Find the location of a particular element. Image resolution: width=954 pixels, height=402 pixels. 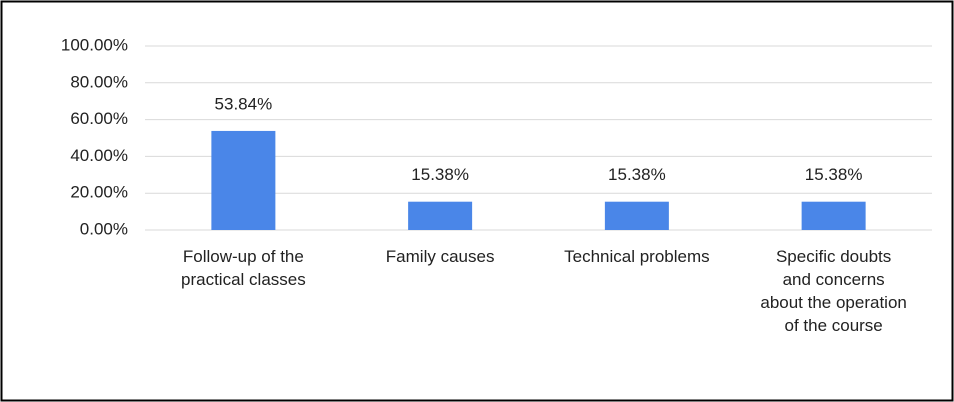

y-tick-label: 100.00% is located at coordinates (94, 44).